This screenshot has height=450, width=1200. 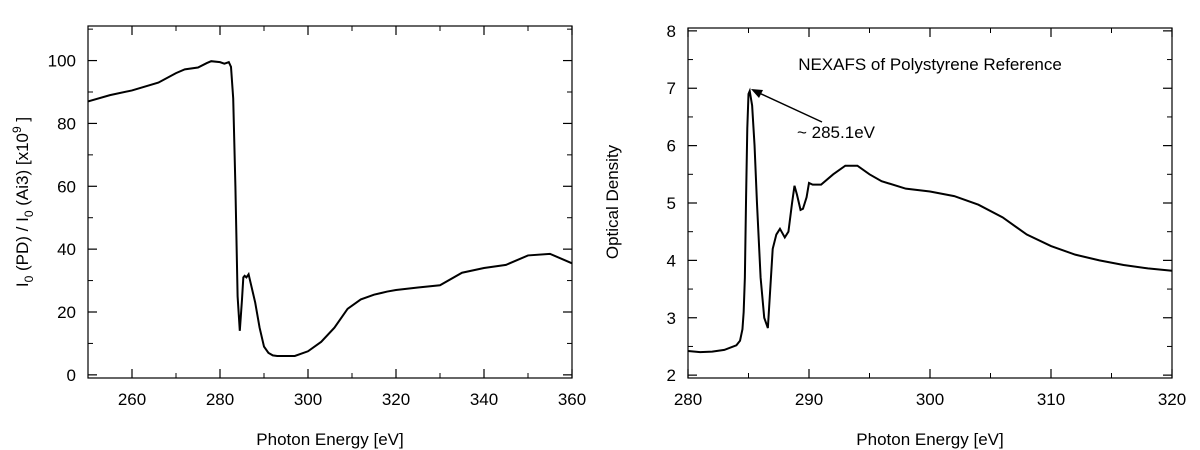 What do you see at coordinates (671, 88) in the screenshot?
I see `y-tick-label-right-5: 7` at bounding box center [671, 88].